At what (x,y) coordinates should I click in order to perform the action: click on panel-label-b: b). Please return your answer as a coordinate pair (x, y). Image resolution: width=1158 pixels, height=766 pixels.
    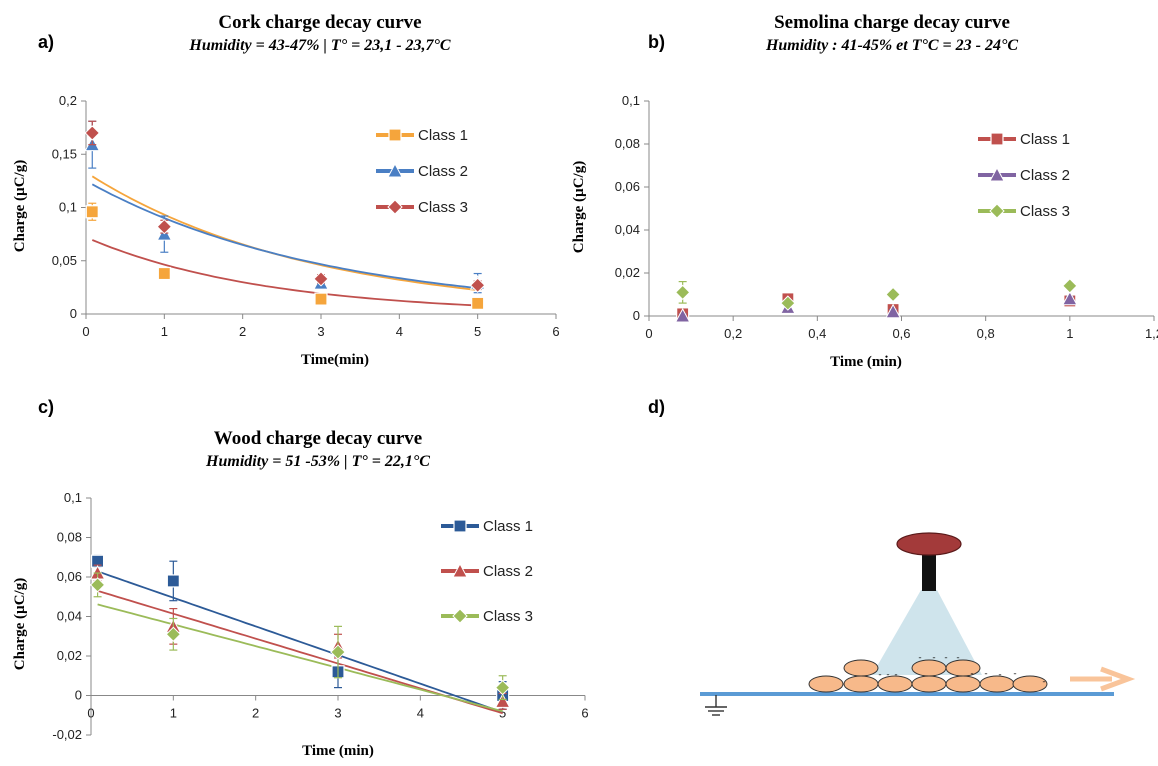
    Looking at the image, I should click on (656, 42).